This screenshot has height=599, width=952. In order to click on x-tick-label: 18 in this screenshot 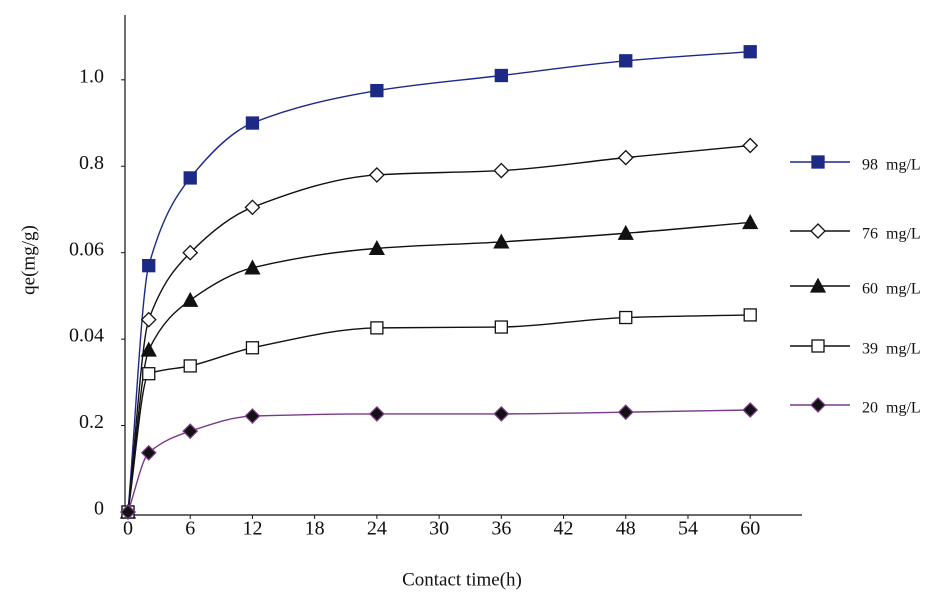, I will do `click(315, 529)`.